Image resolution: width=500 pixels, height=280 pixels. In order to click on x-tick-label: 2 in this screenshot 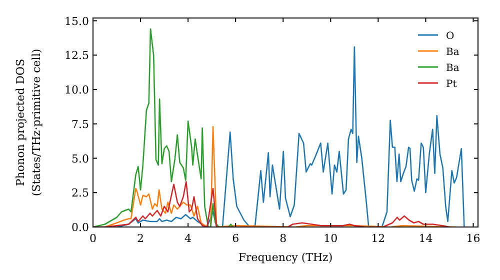, I will do `click(140, 238)`.